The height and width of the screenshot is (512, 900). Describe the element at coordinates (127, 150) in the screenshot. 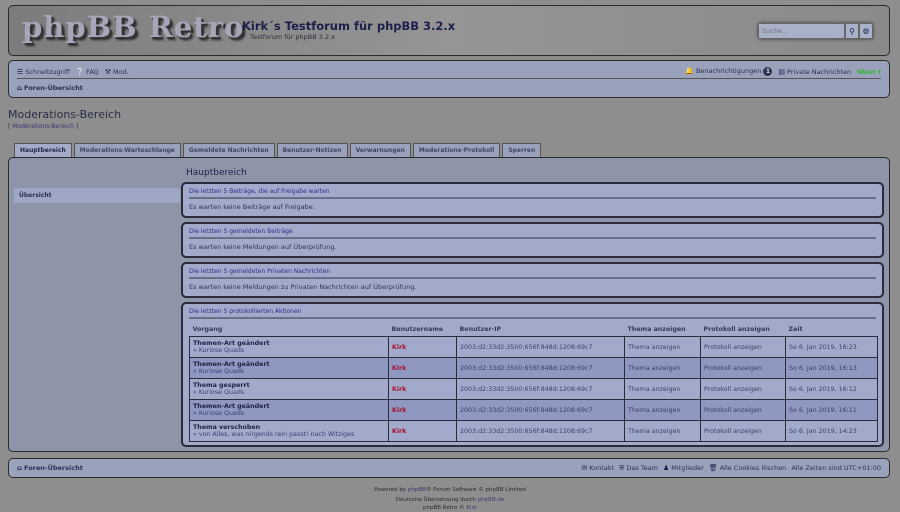

I see `tab-warteschlange: Moderations-Warteschlange` at that location.